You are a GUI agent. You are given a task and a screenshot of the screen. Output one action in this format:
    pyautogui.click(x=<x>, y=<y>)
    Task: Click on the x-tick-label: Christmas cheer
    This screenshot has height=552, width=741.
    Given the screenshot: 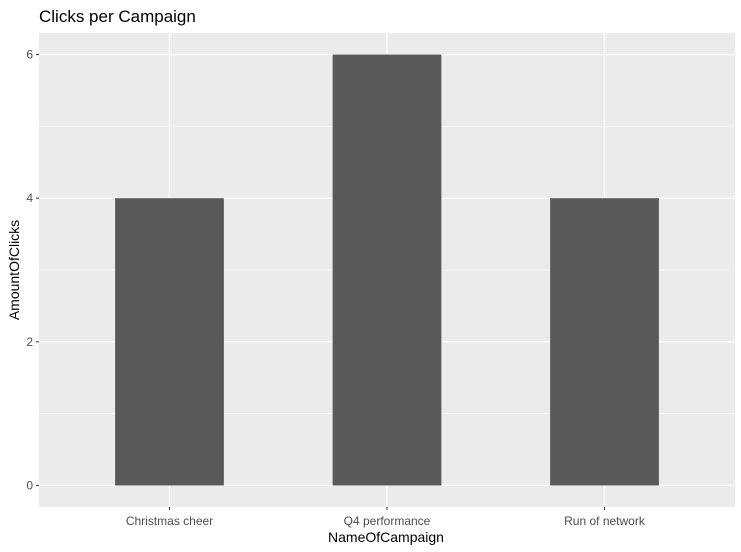 What is the action you would take?
    pyautogui.click(x=169, y=521)
    